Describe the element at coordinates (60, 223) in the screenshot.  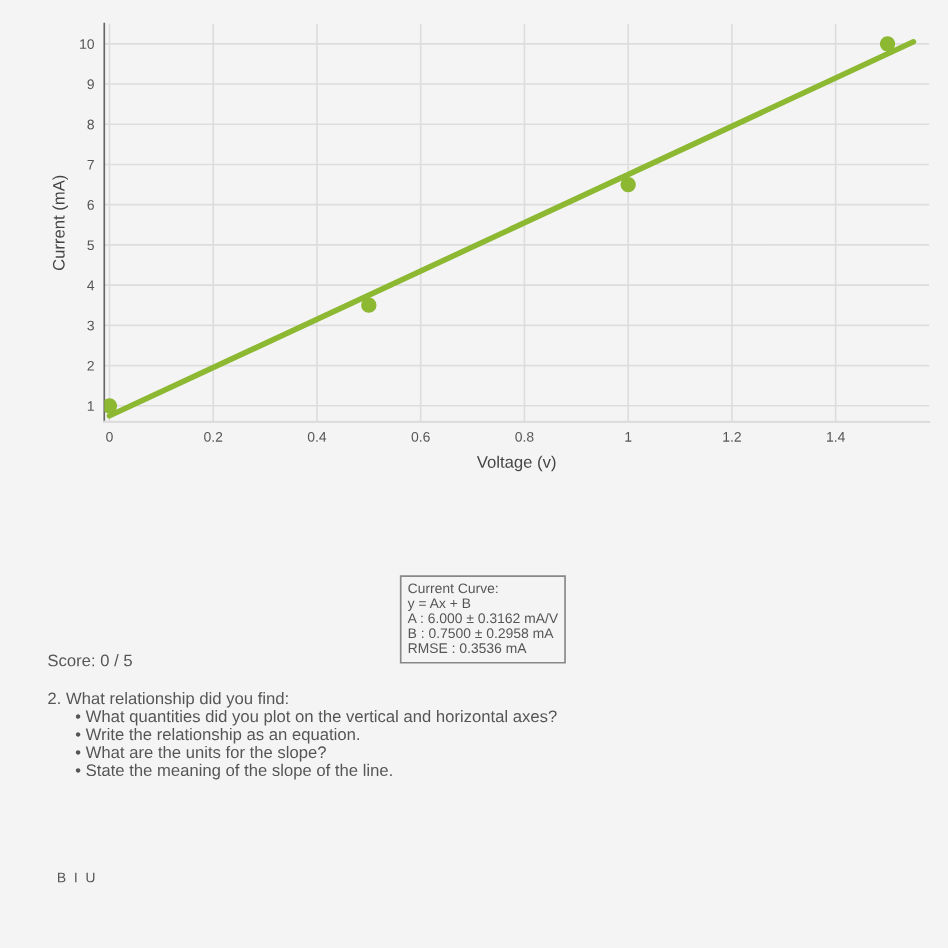
I see `y-axis-title: Current (mA)` at that location.